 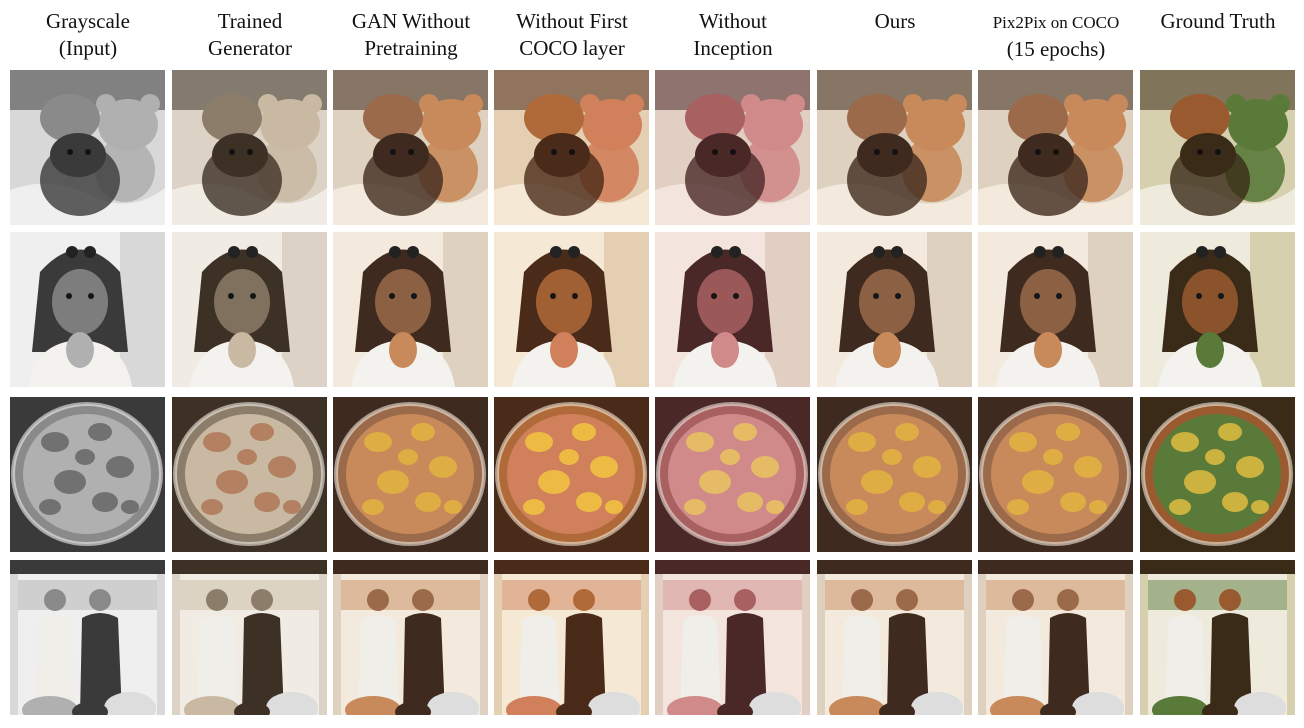 What do you see at coordinates (1055, 567) in the screenshot?
I see `awning` at bounding box center [1055, 567].